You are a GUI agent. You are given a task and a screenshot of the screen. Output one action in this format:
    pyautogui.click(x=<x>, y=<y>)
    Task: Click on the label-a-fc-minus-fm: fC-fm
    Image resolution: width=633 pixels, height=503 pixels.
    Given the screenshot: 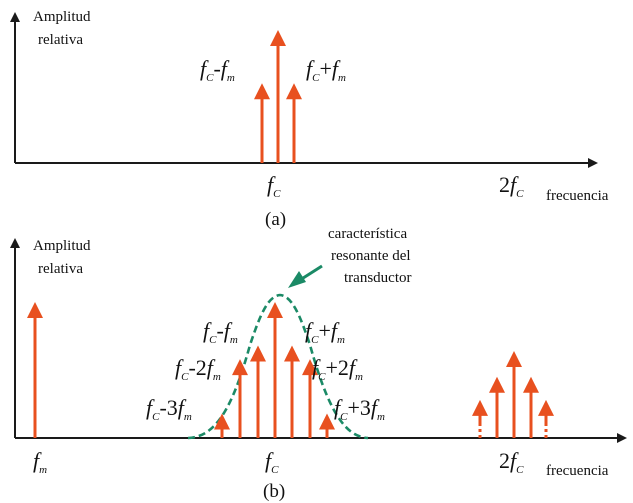 What is the action you would take?
    pyautogui.click(x=217, y=70)
    